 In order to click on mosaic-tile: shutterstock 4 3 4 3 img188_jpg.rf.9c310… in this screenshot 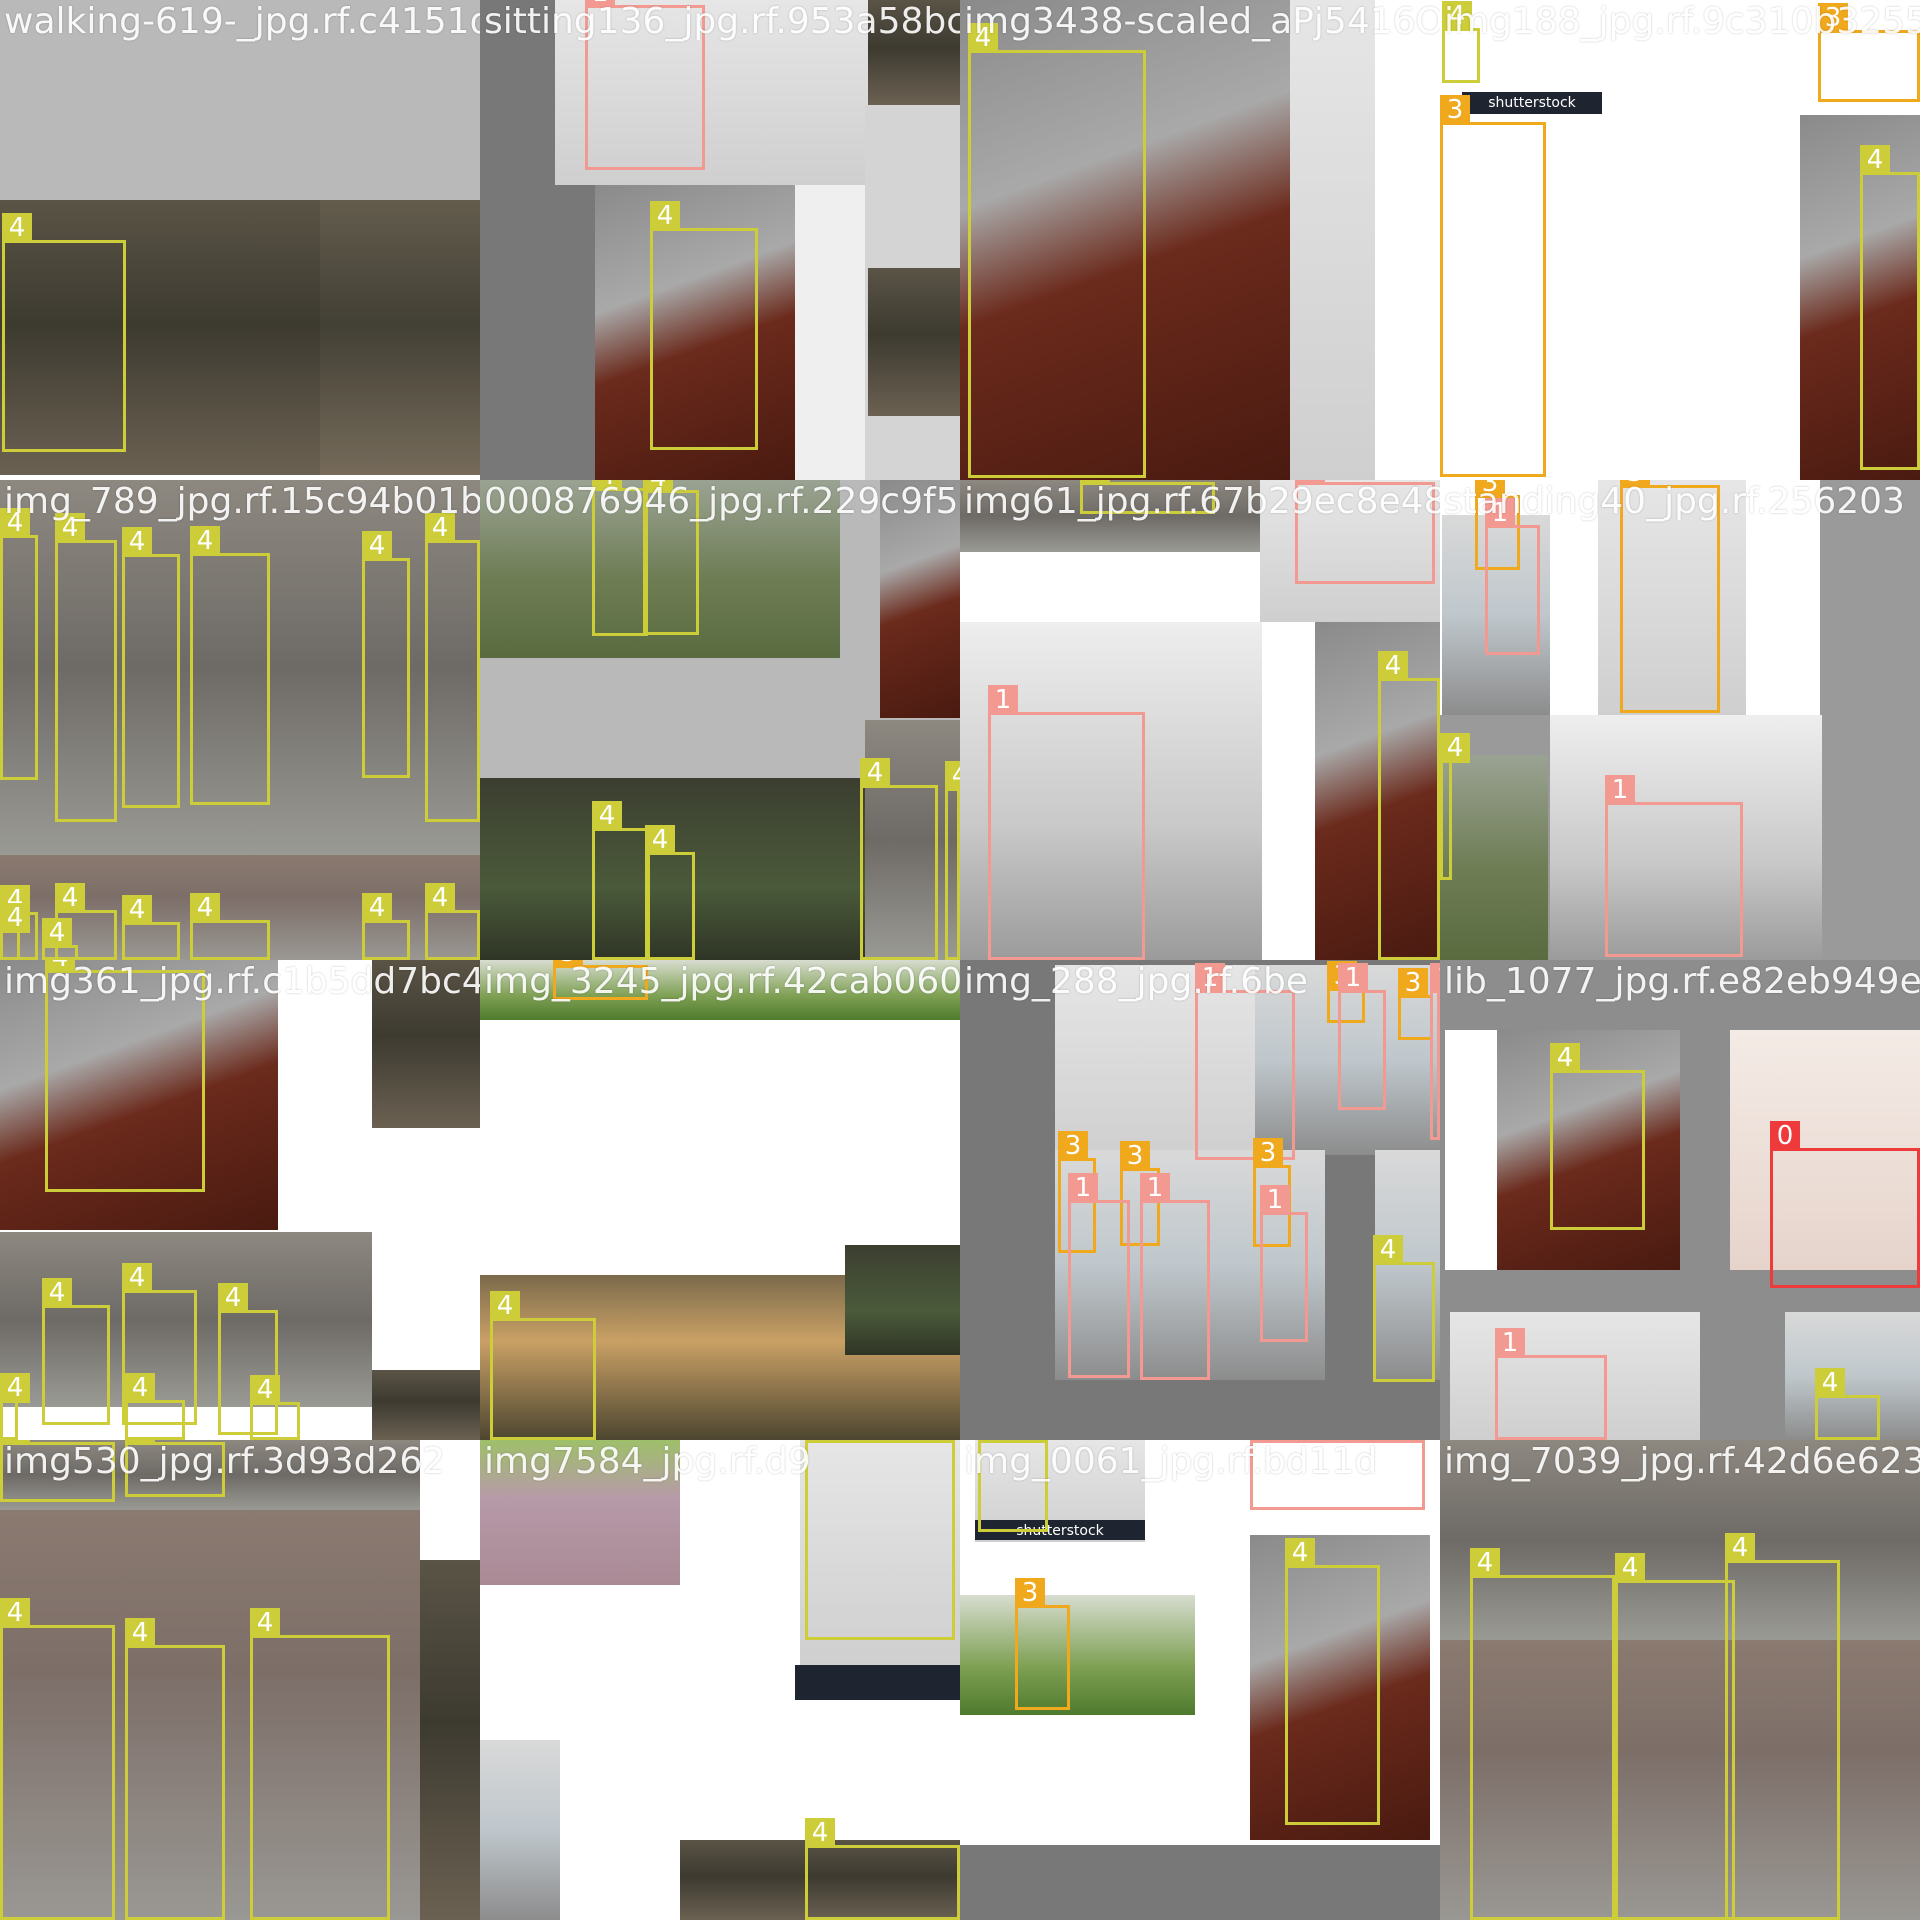, I will do `click(1680, 240)`.